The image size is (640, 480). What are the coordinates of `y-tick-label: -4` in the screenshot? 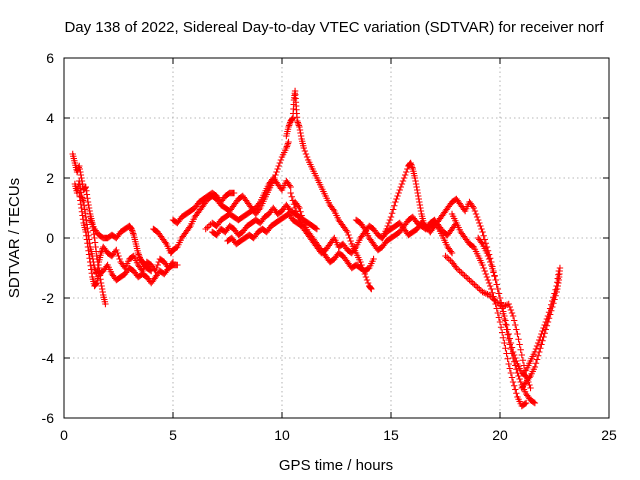 It's located at (48, 358).